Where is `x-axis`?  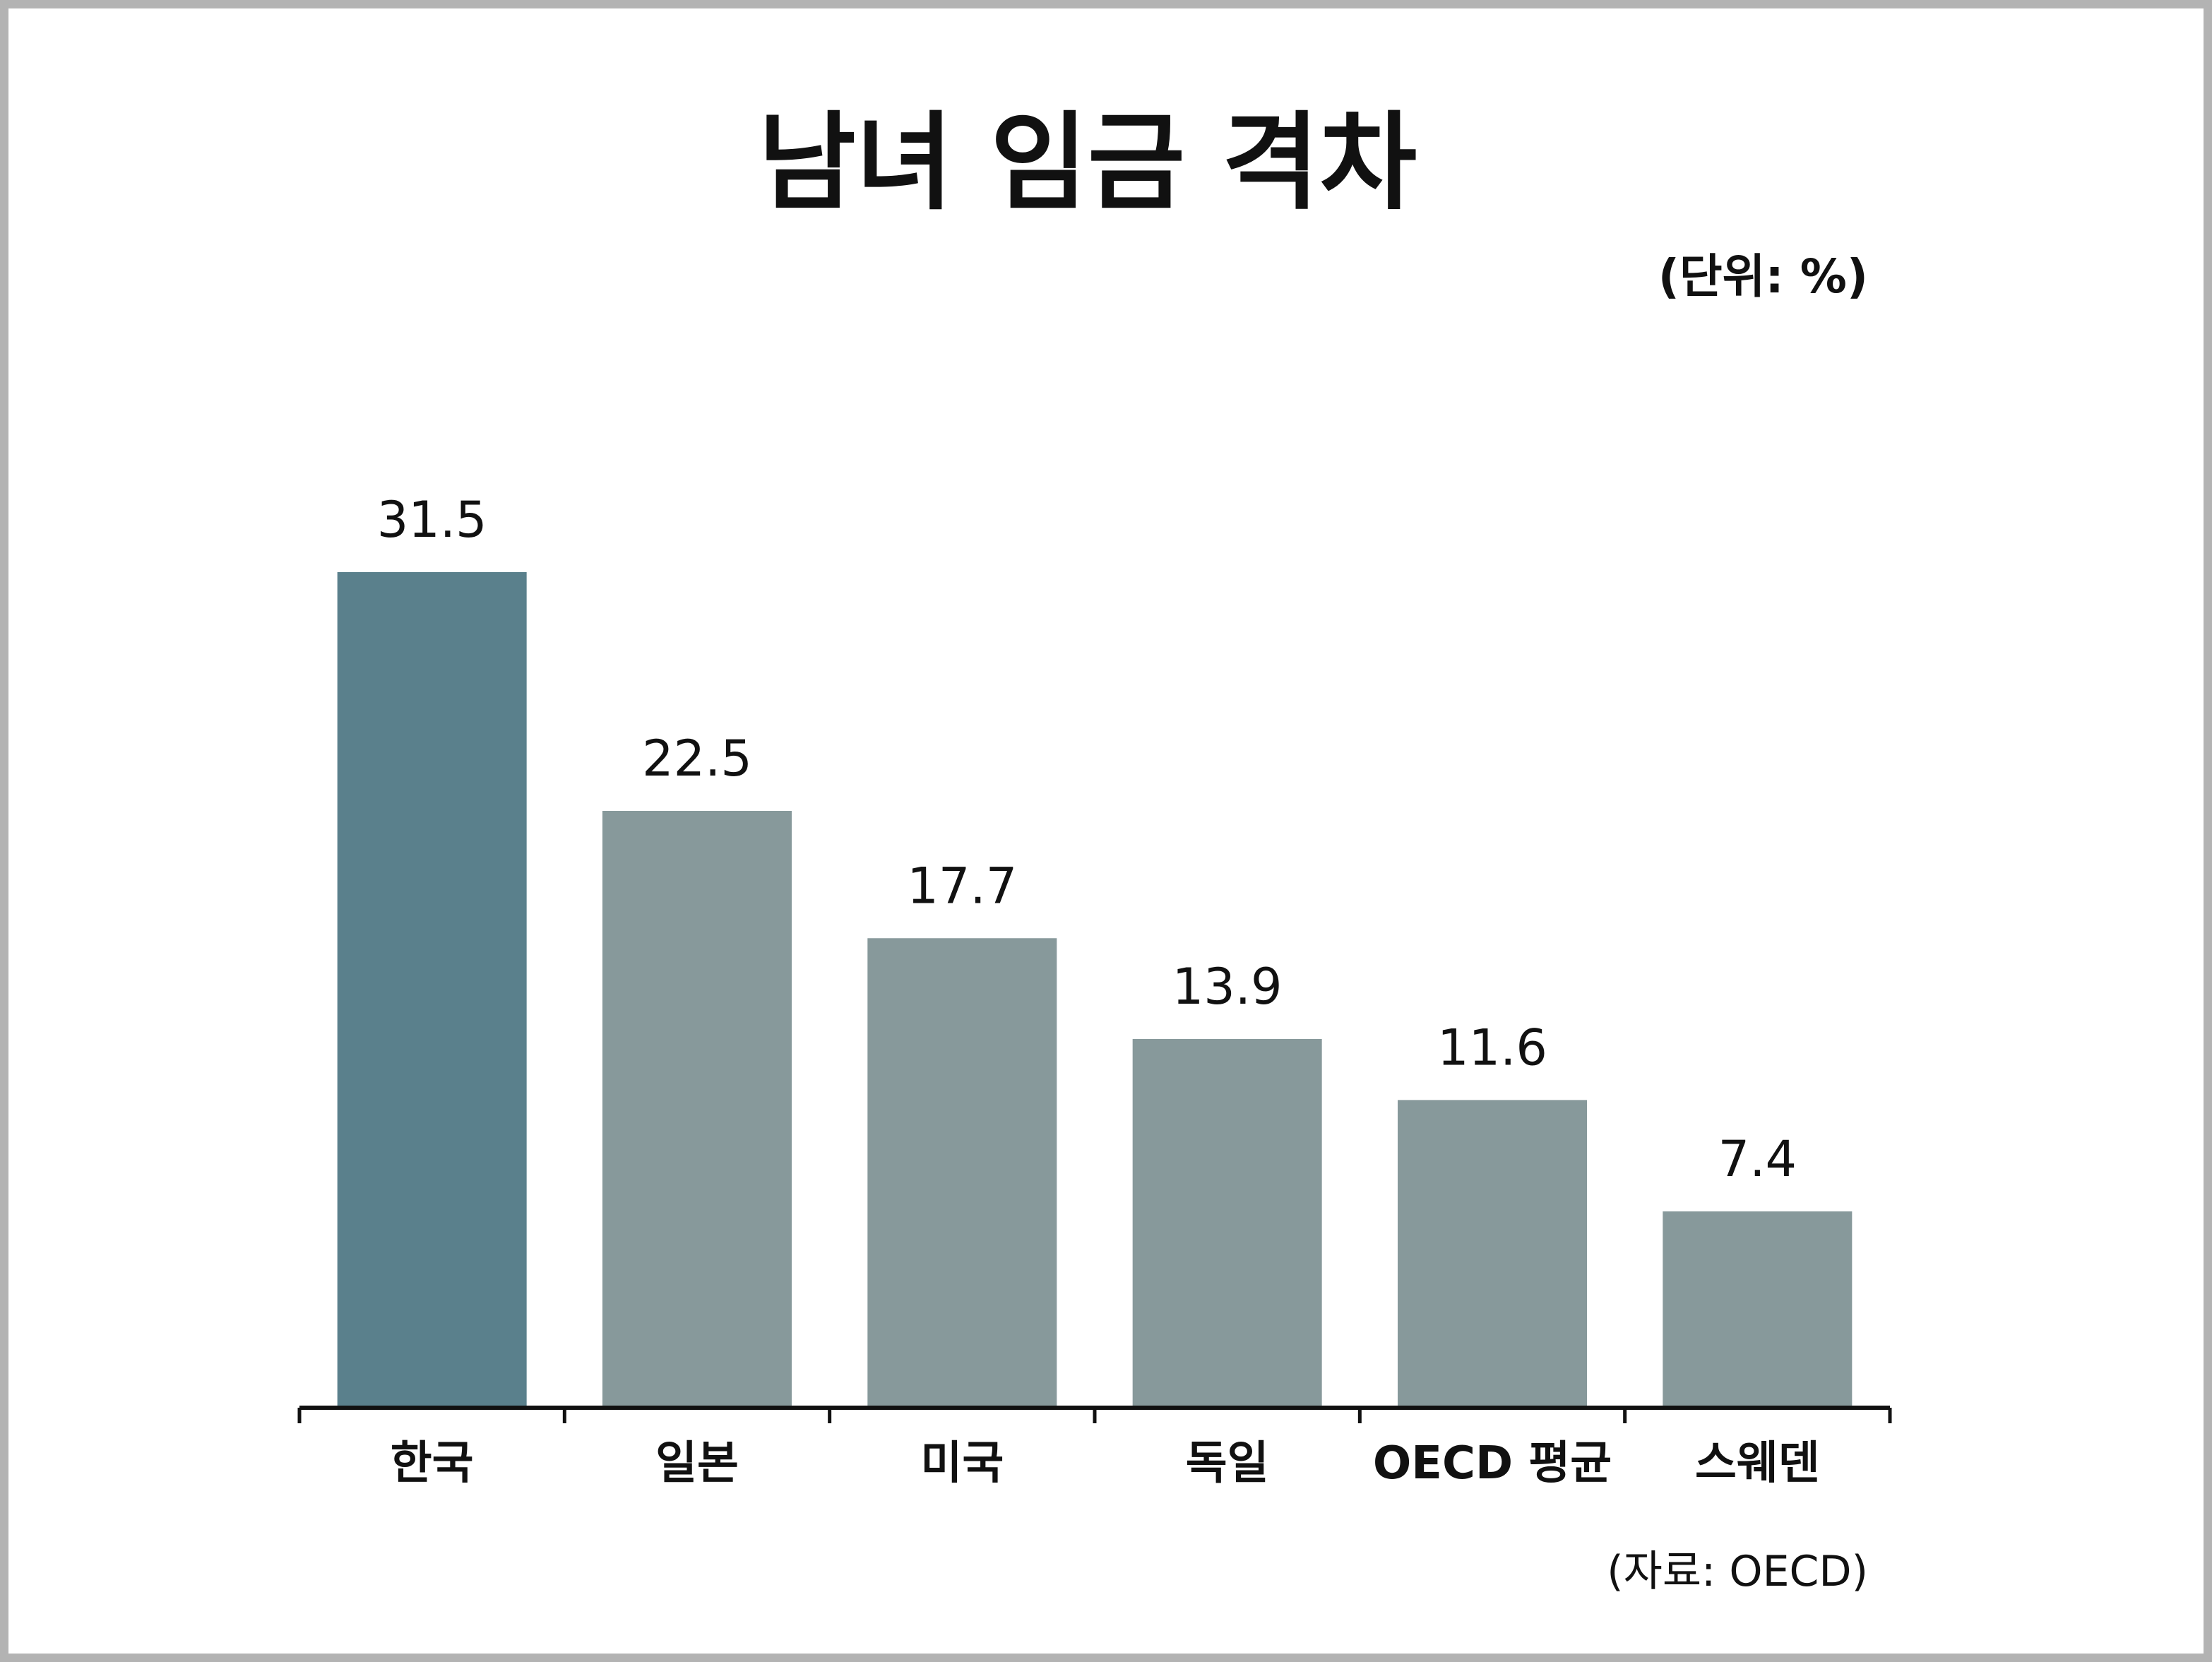 x-axis is located at coordinates (1094, 1414).